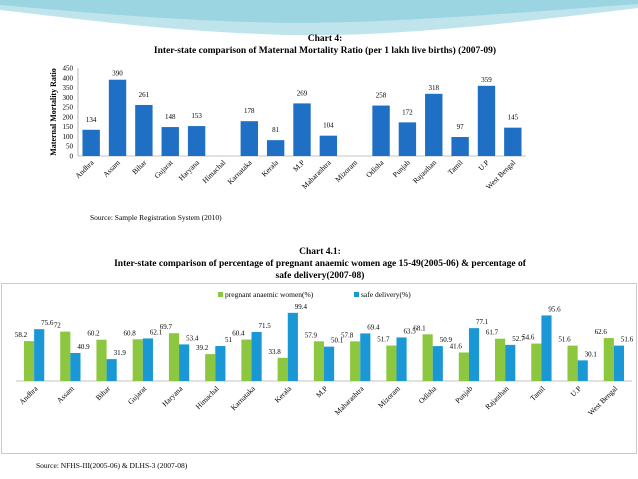 The height and width of the screenshot is (479, 638). I want to click on data-label: 62.6, so click(601, 332).